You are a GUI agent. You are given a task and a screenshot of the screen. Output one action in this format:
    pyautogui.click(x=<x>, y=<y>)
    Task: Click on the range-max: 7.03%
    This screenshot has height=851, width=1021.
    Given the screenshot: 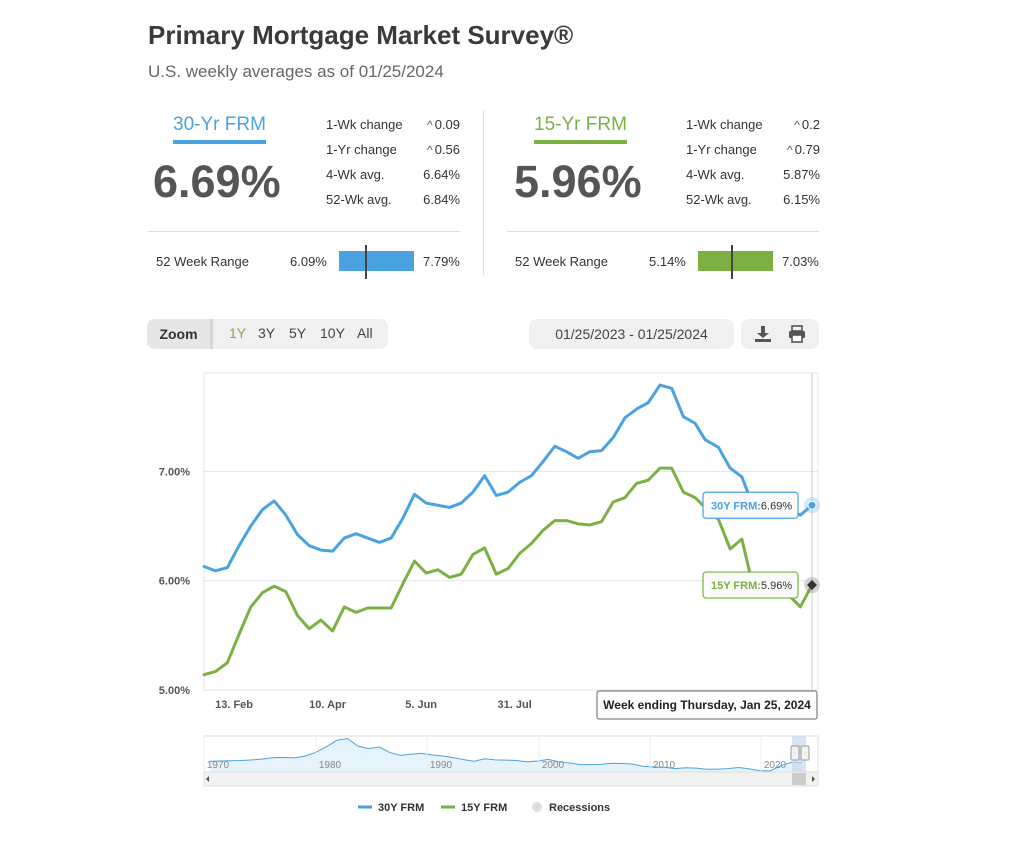 What is the action you would take?
    pyautogui.click(x=800, y=261)
    